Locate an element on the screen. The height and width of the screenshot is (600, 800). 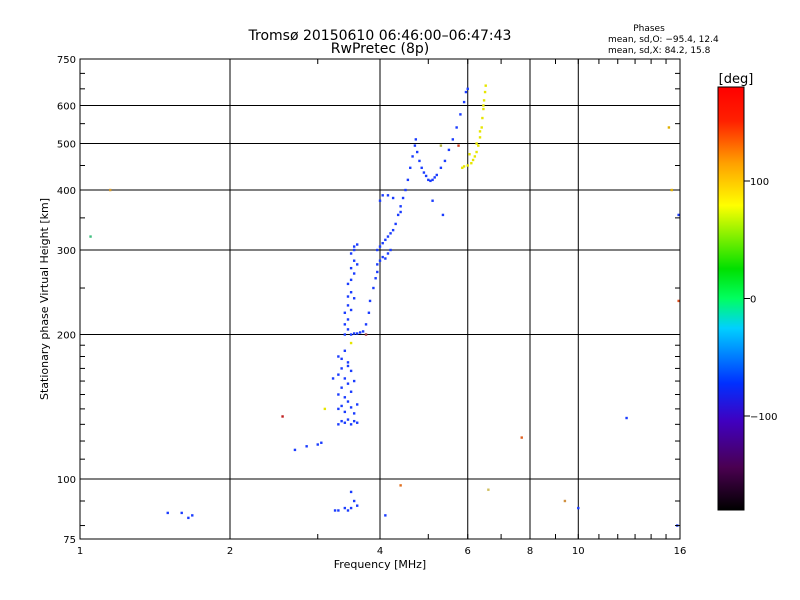
colorbar-ticks: 100 0 −100 is located at coordinates (760, 300).